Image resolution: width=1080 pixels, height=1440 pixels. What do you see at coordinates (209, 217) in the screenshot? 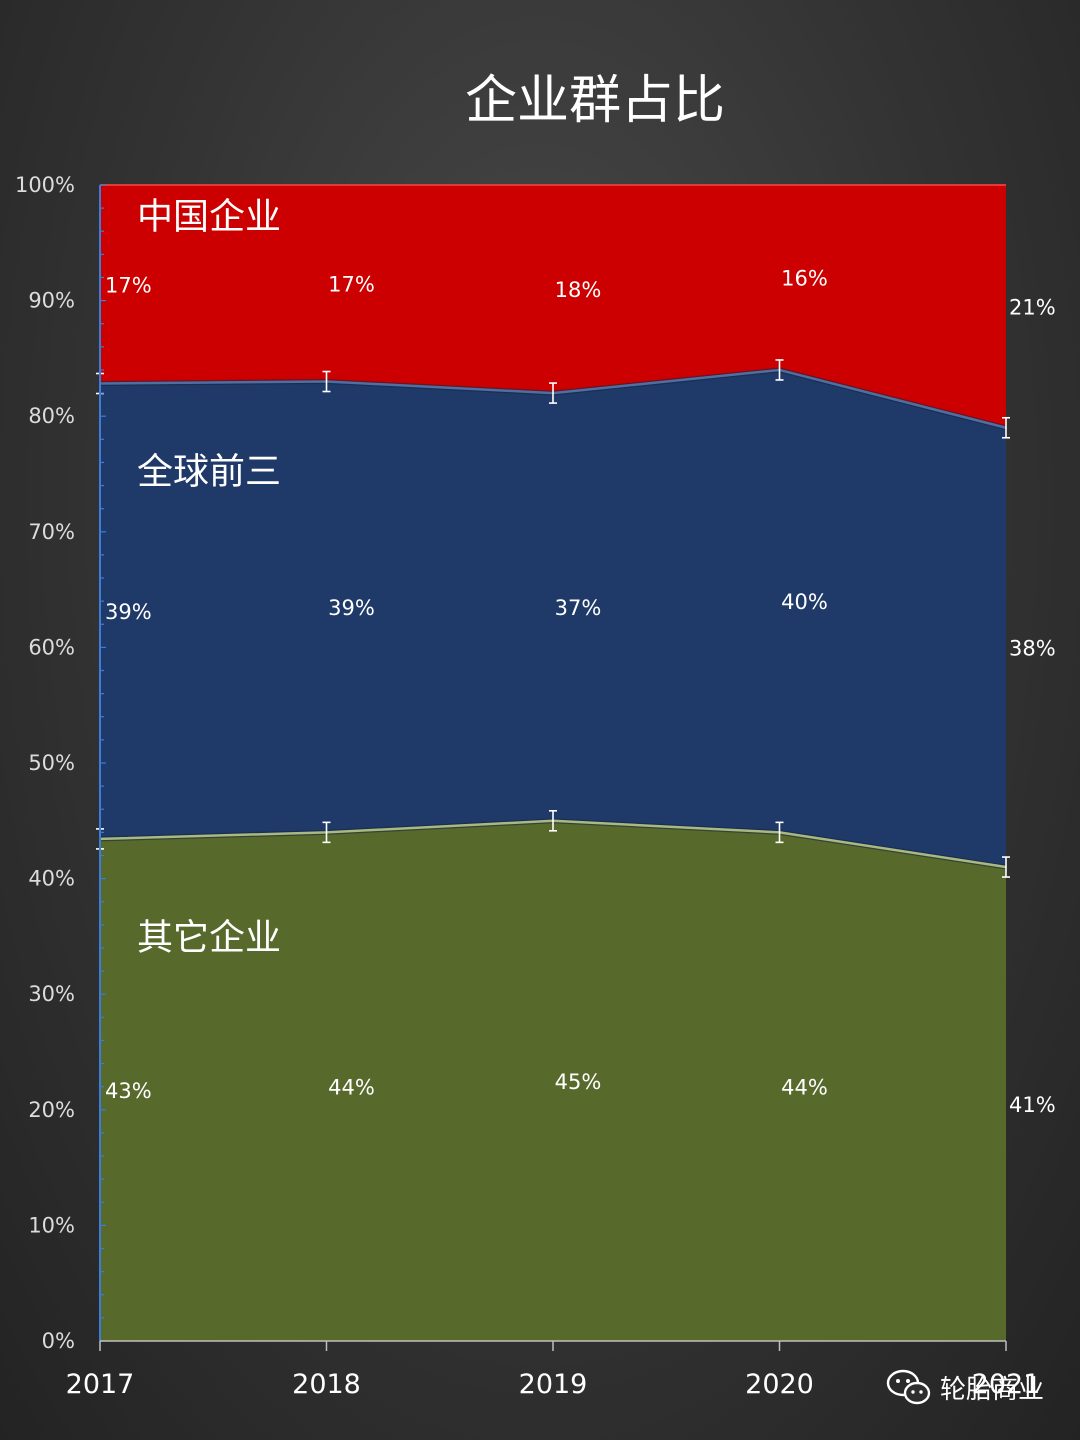
I see `series-label-3: 中国企业` at bounding box center [209, 217].